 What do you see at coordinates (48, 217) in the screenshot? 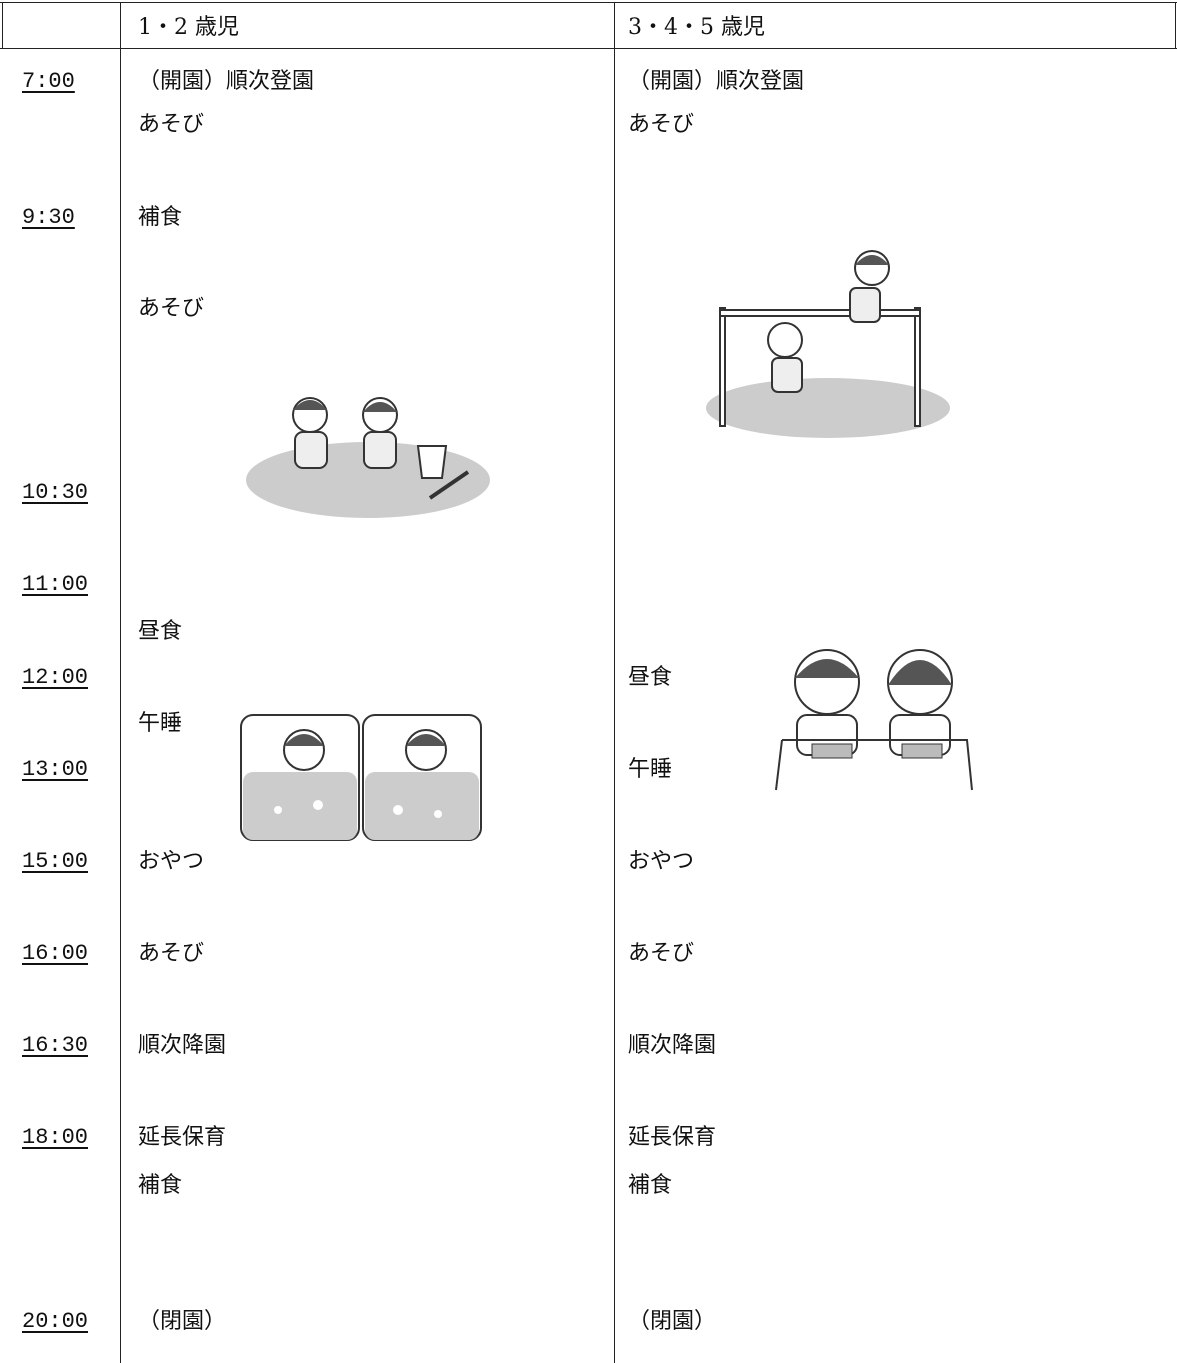
I see `time-label: 9:30` at bounding box center [48, 217].